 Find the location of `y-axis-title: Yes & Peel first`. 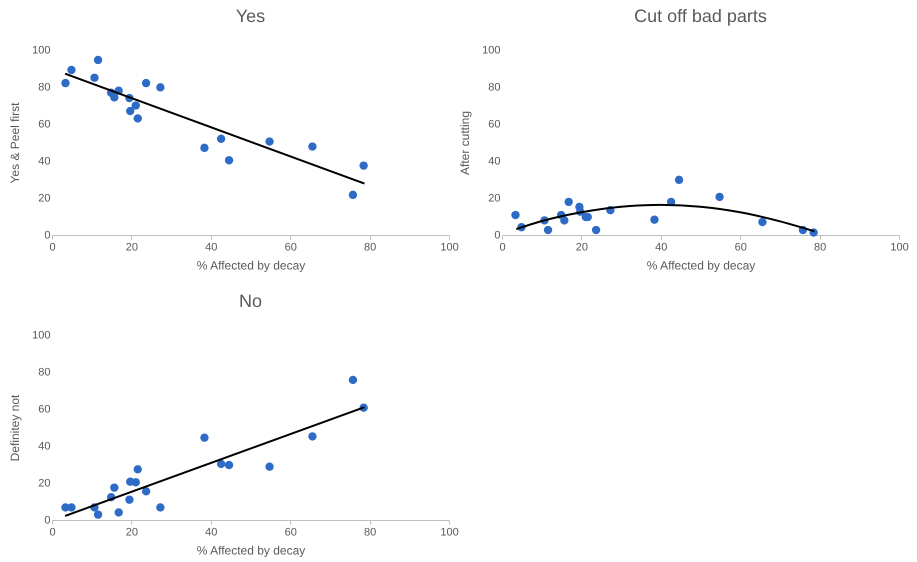

y-axis-title: Yes & Peel first is located at coordinates (15, 143).